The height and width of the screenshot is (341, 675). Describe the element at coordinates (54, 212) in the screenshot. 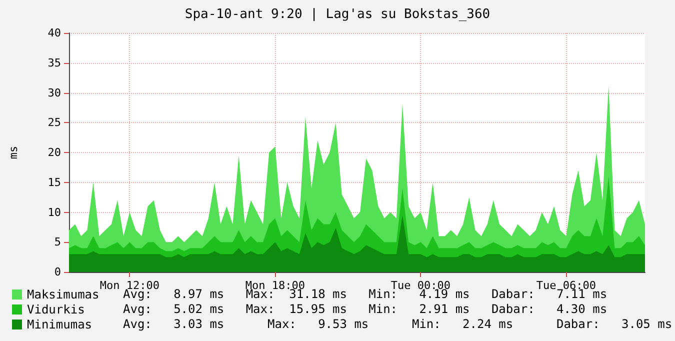

I see `y-tick-label: 10` at that location.